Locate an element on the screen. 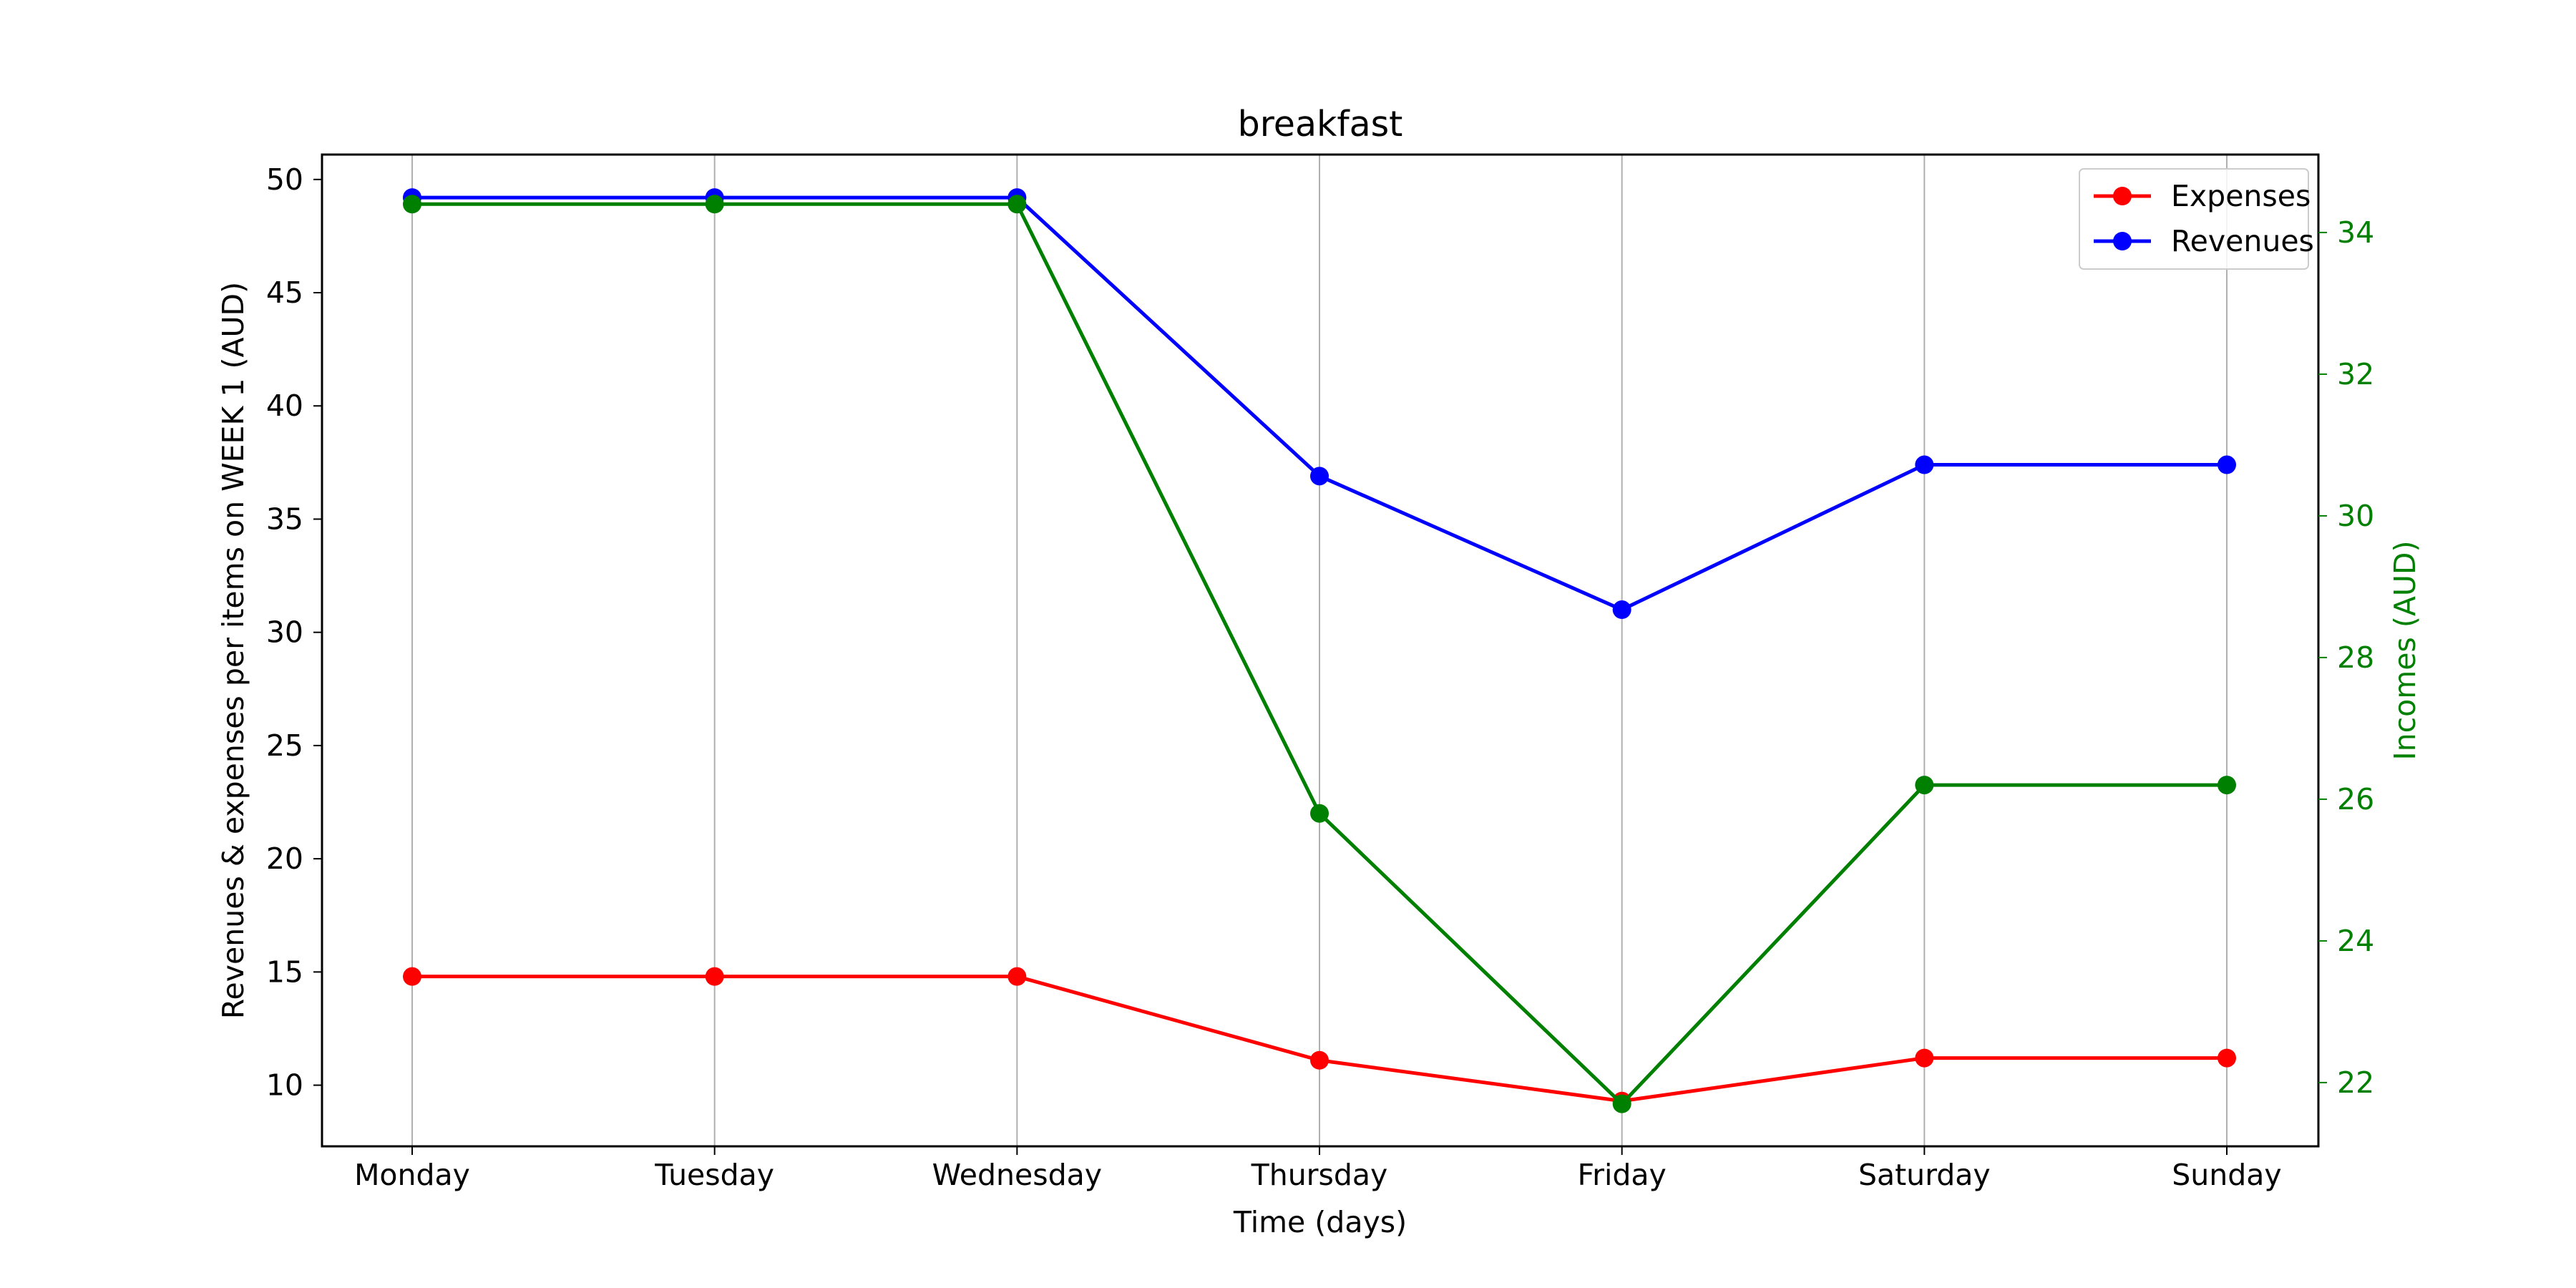 Image resolution: width=2576 pixels, height=1288 pixels. left-y-axis: 10 15 20 25 30 35 40 45 50 is located at coordinates (294, 632).